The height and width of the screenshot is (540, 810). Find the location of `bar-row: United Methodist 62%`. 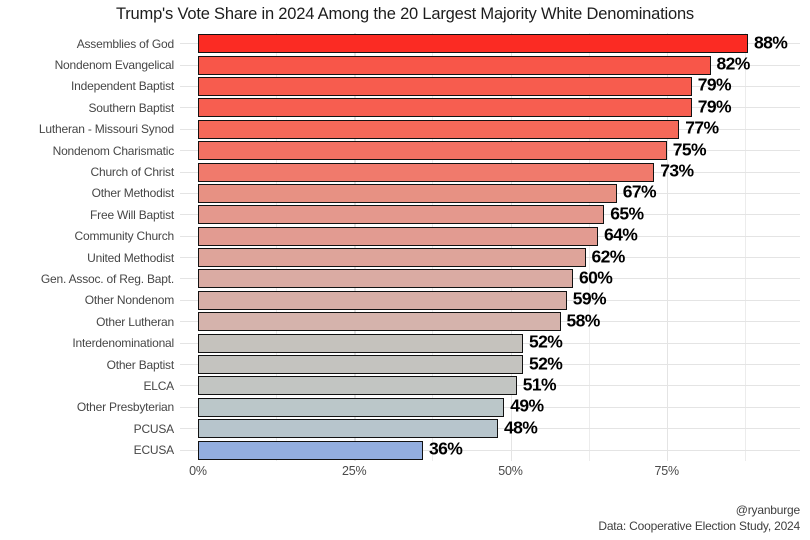

bar-row: United Methodist 62% is located at coordinates (400, 257).